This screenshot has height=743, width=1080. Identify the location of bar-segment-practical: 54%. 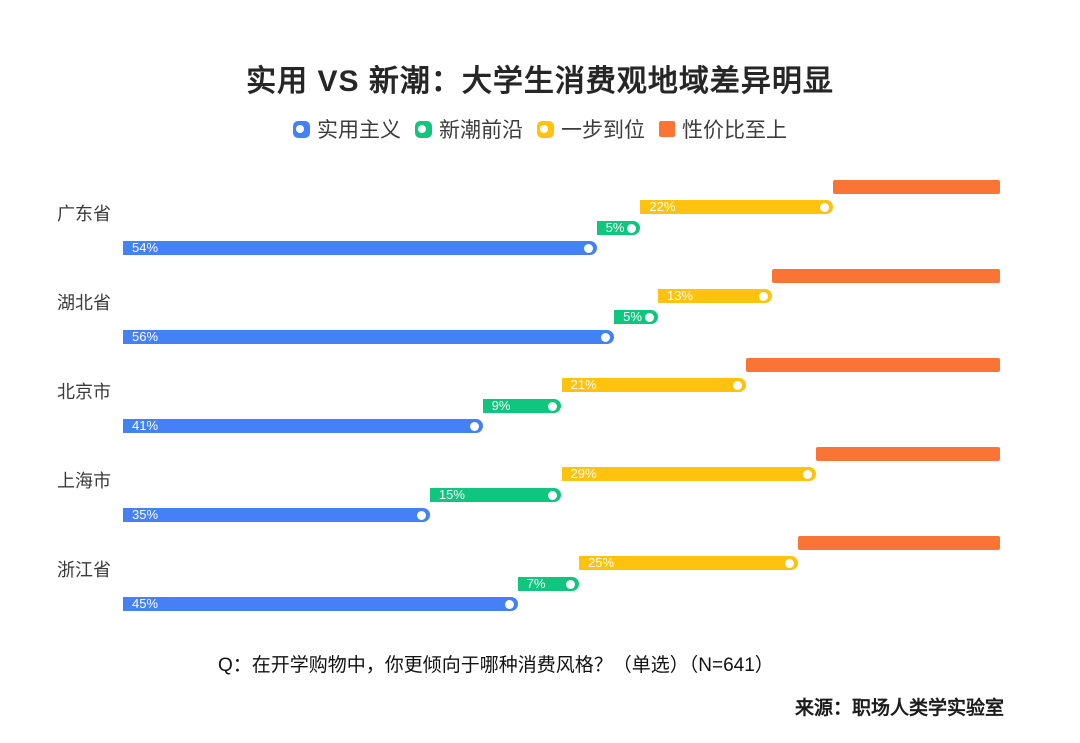
(360, 248).